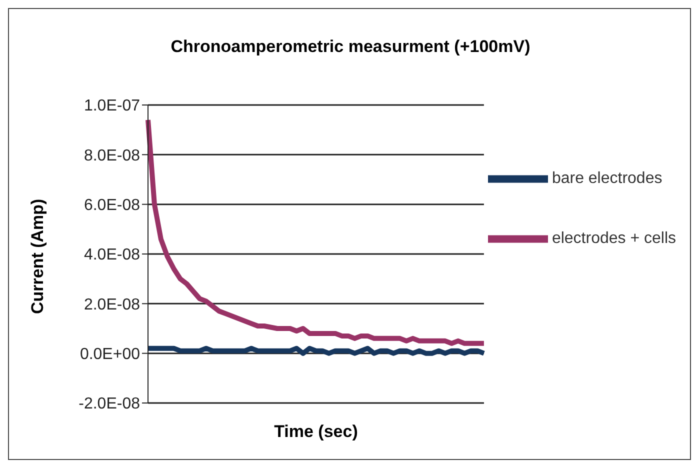  I want to click on y-tick-label: -2.0E-08, so click(109, 404).